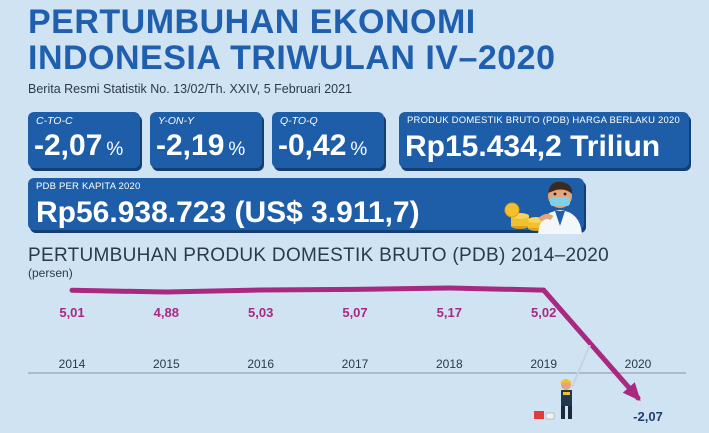 Image resolution: width=709 pixels, height=433 pixels. What do you see at coordinates (359, 149) in the screenshot?
I see `q-to-q-unit: %` at bounding box center [359, 149].